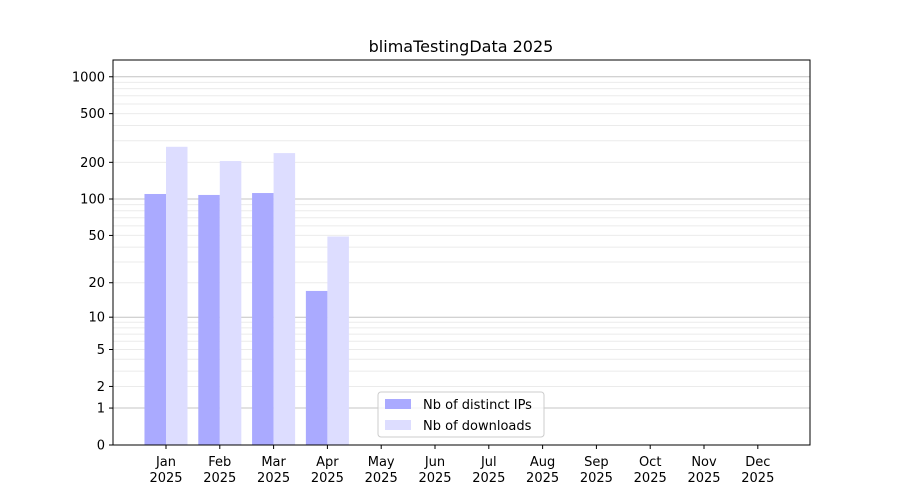  What do you see at coordinates (704, 462) in the screenshot?
I see `x-tick-label-line: Nov` at bounding box center [704, 462].